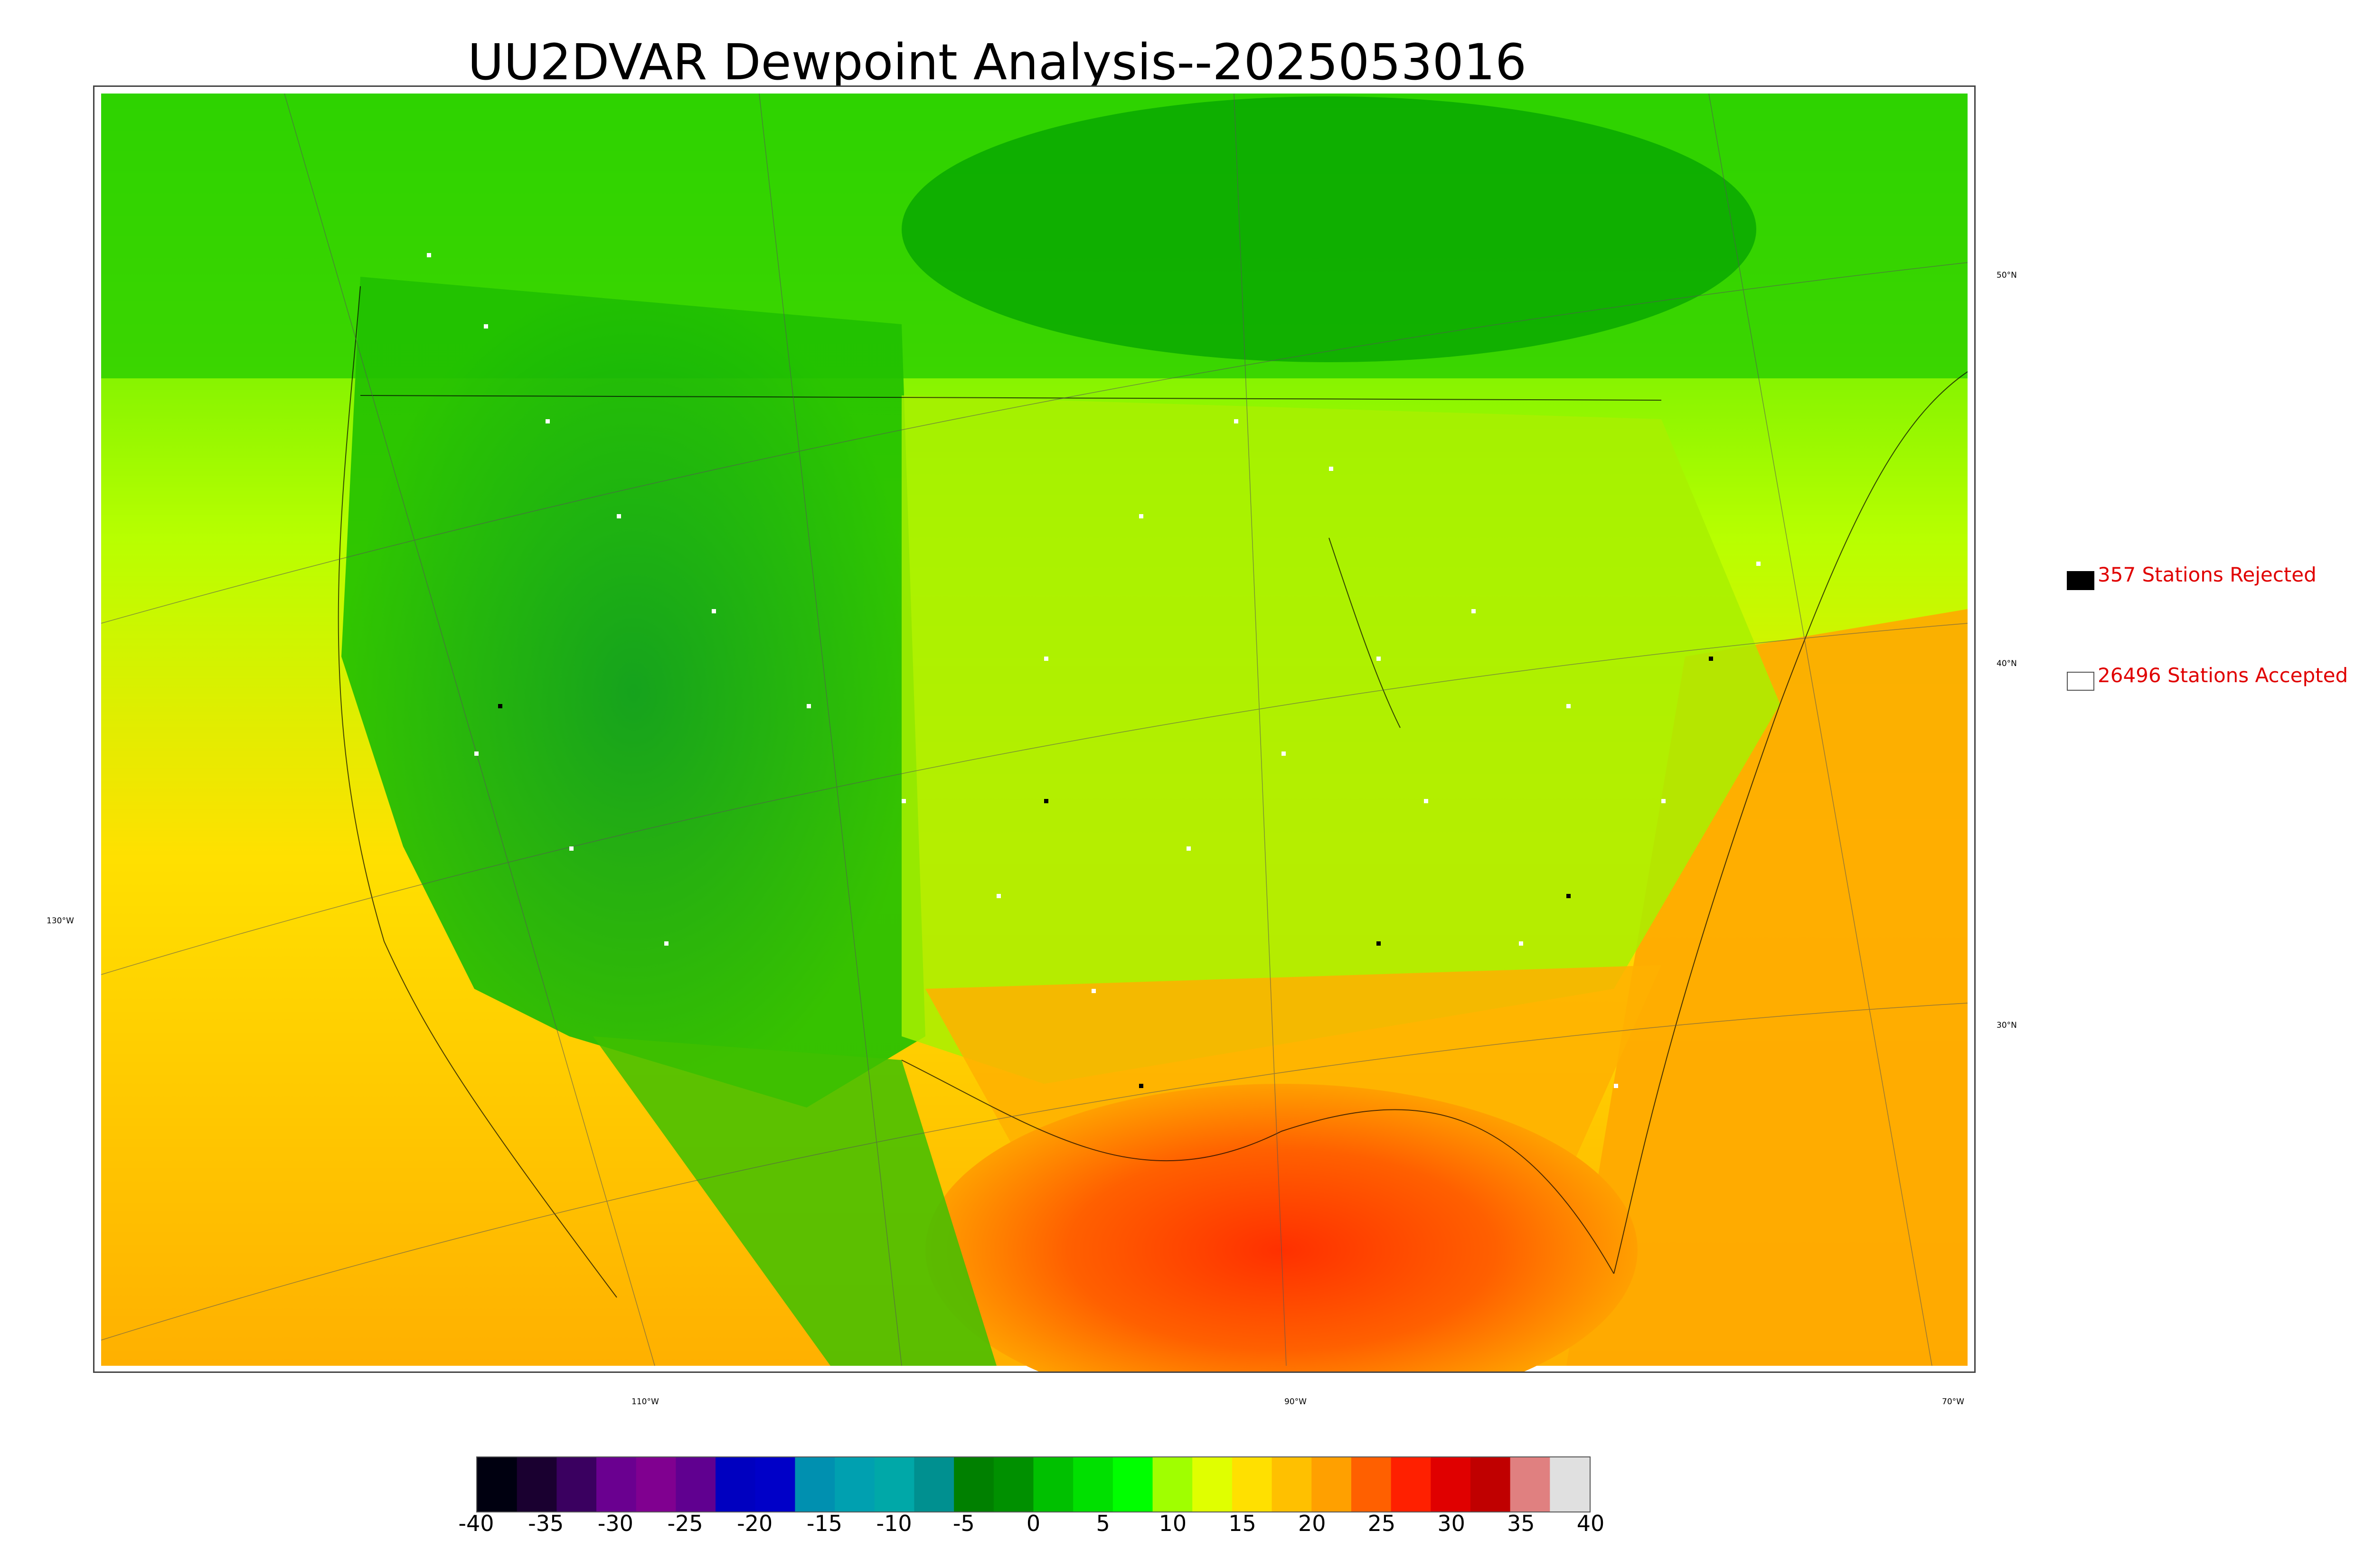  I want to click on rejected-swatch, so click(2080, 580).